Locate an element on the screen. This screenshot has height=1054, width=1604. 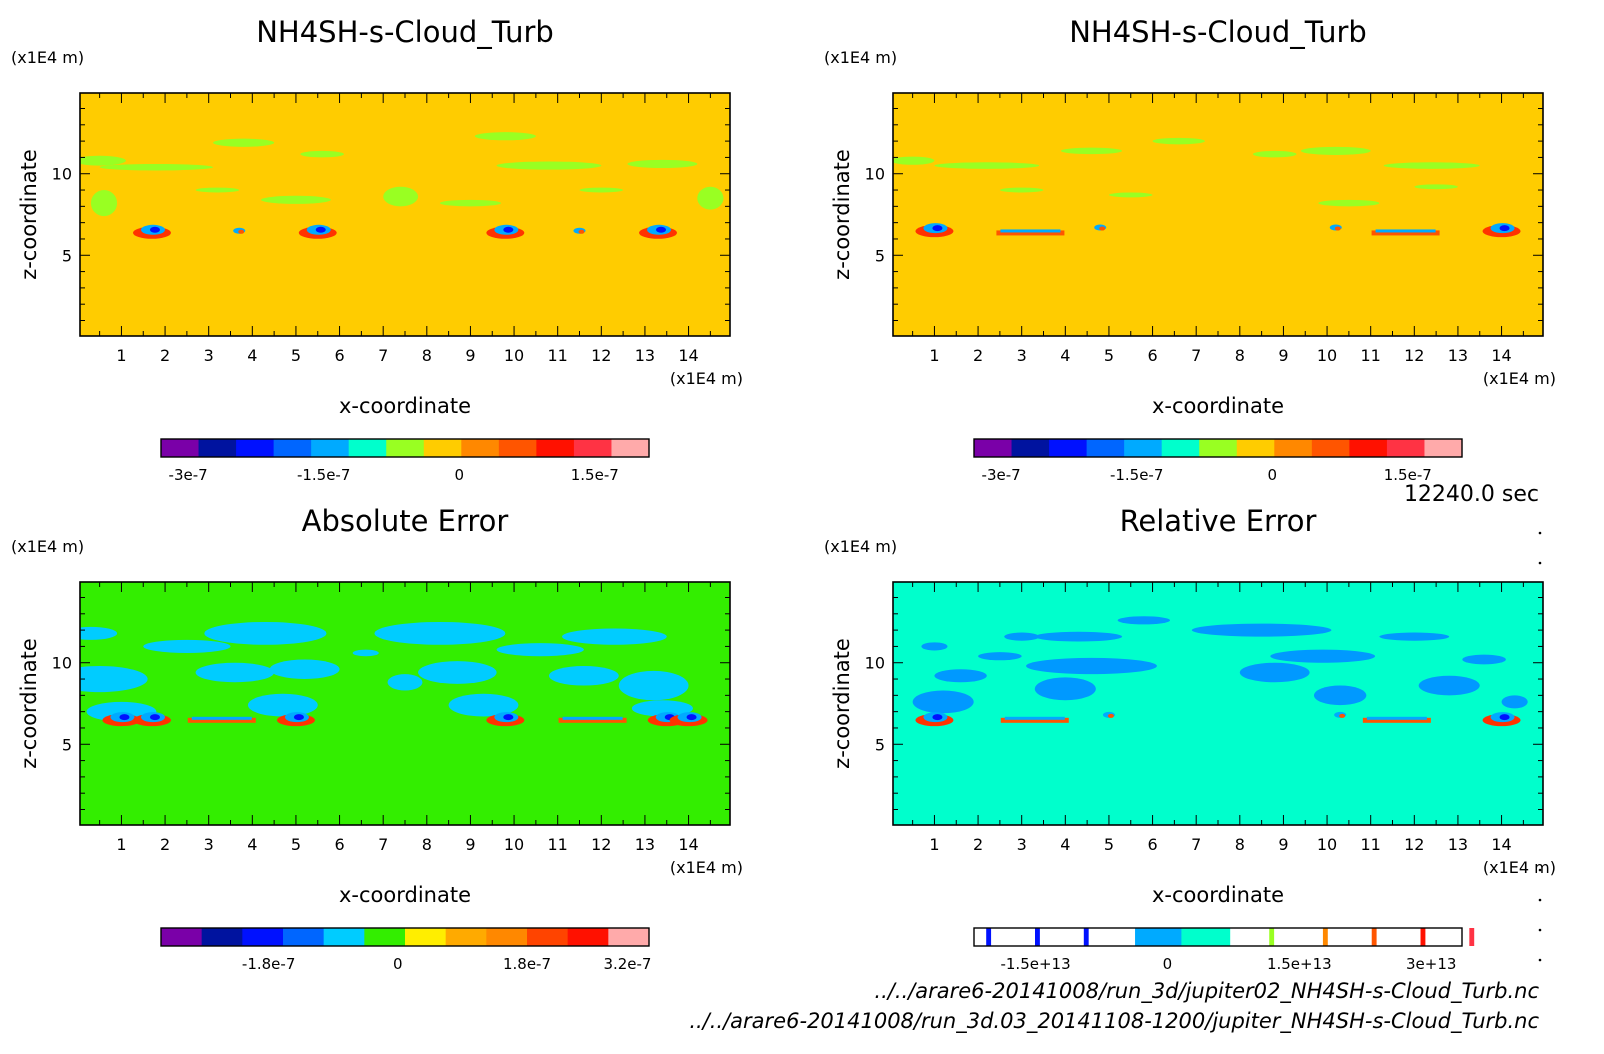
dot-marker is located at coordinates (1540, 870).